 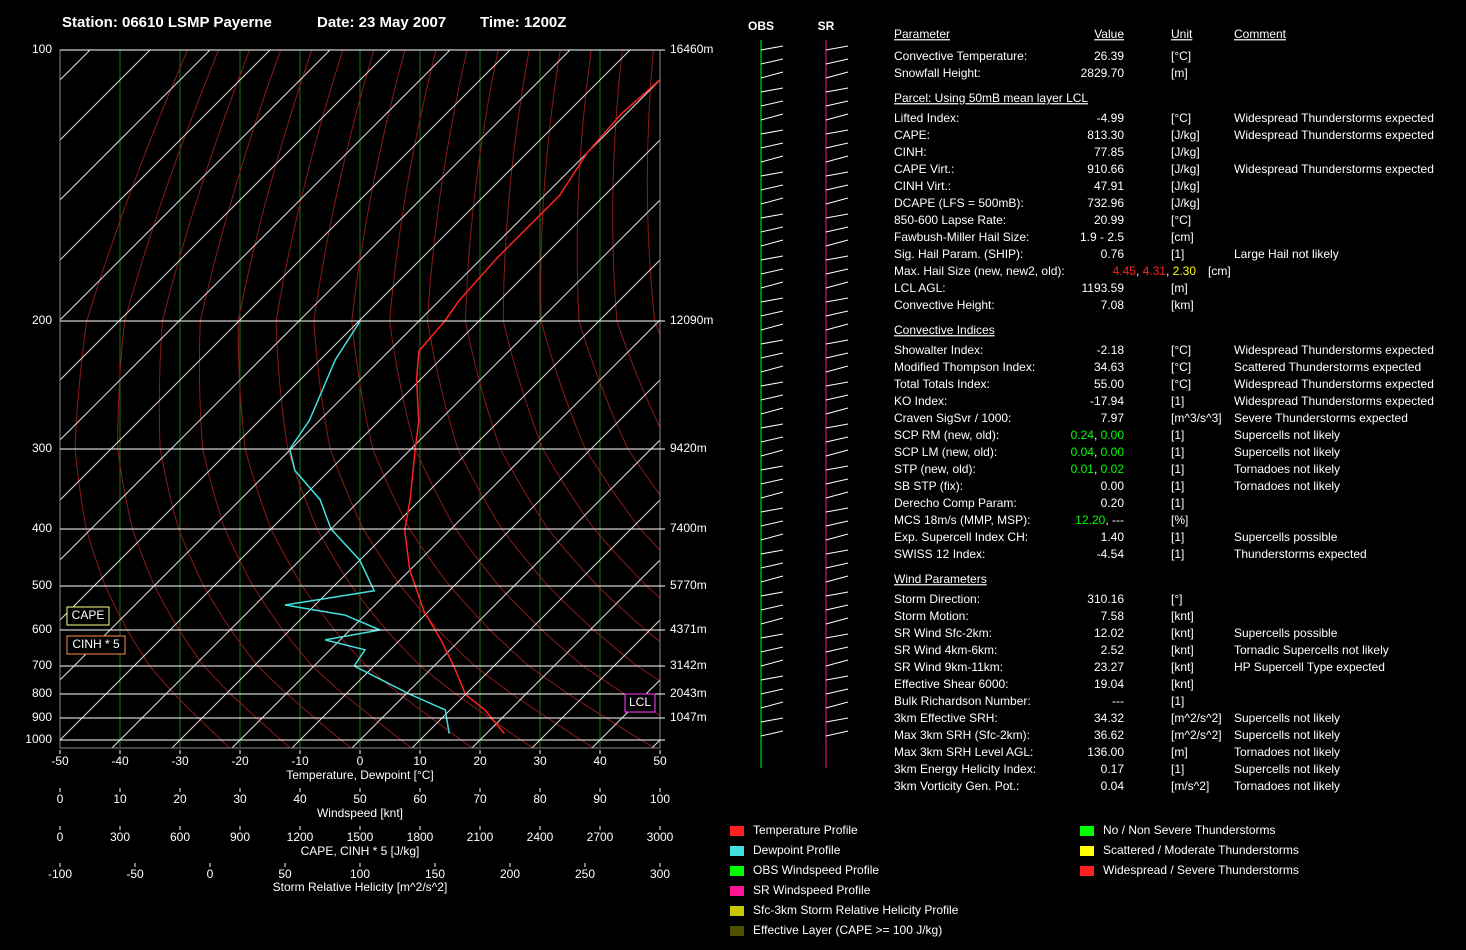 What do you see at coordinates (1113, 769) in the screenshot?
I see `value: 0.17` at bounding box center [1113, 769].